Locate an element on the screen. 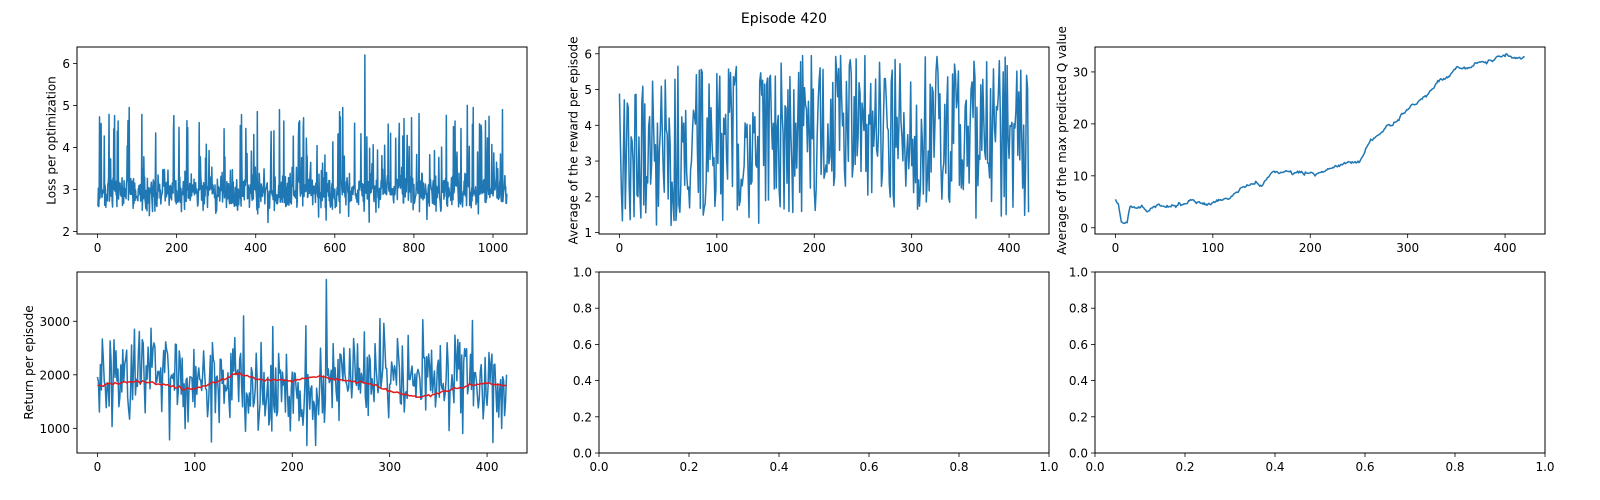  subplot-empty-1: 0.0 0.2 0.4 0.6 0.8 1.0 0.0 0.2 0.4 0.6 0.8 1.0 is located at coordinates (816, 370).